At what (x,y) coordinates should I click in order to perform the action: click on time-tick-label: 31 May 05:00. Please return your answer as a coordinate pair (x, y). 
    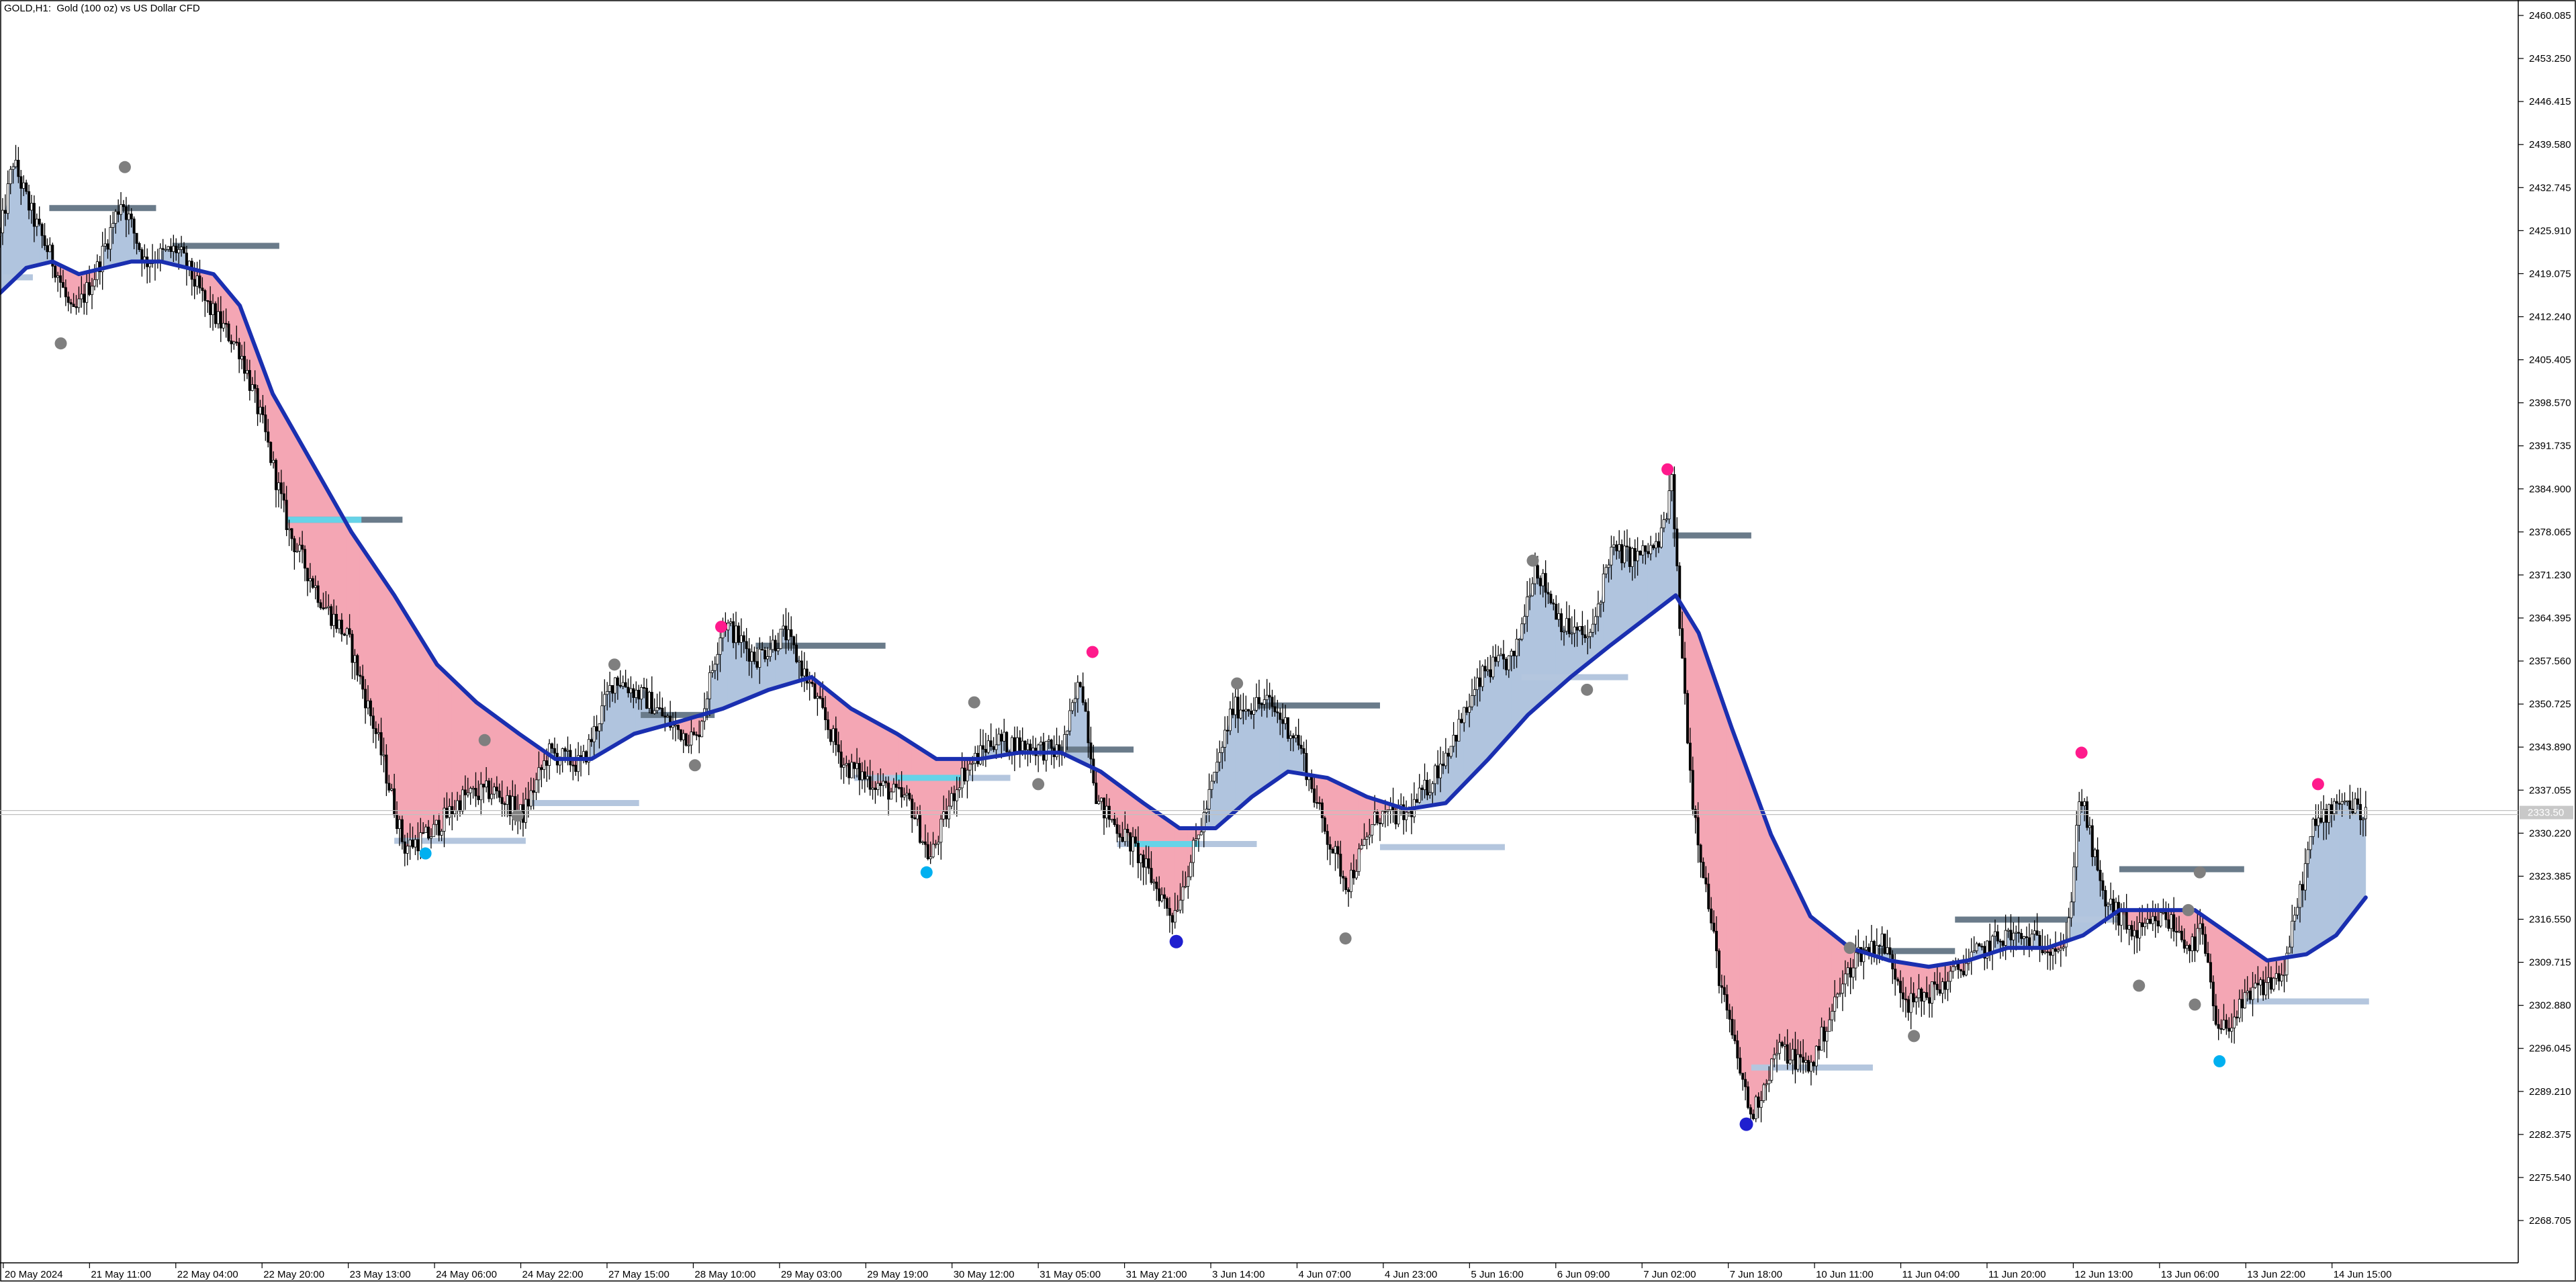
    Looking at the image, I should click on (1070, 1274).